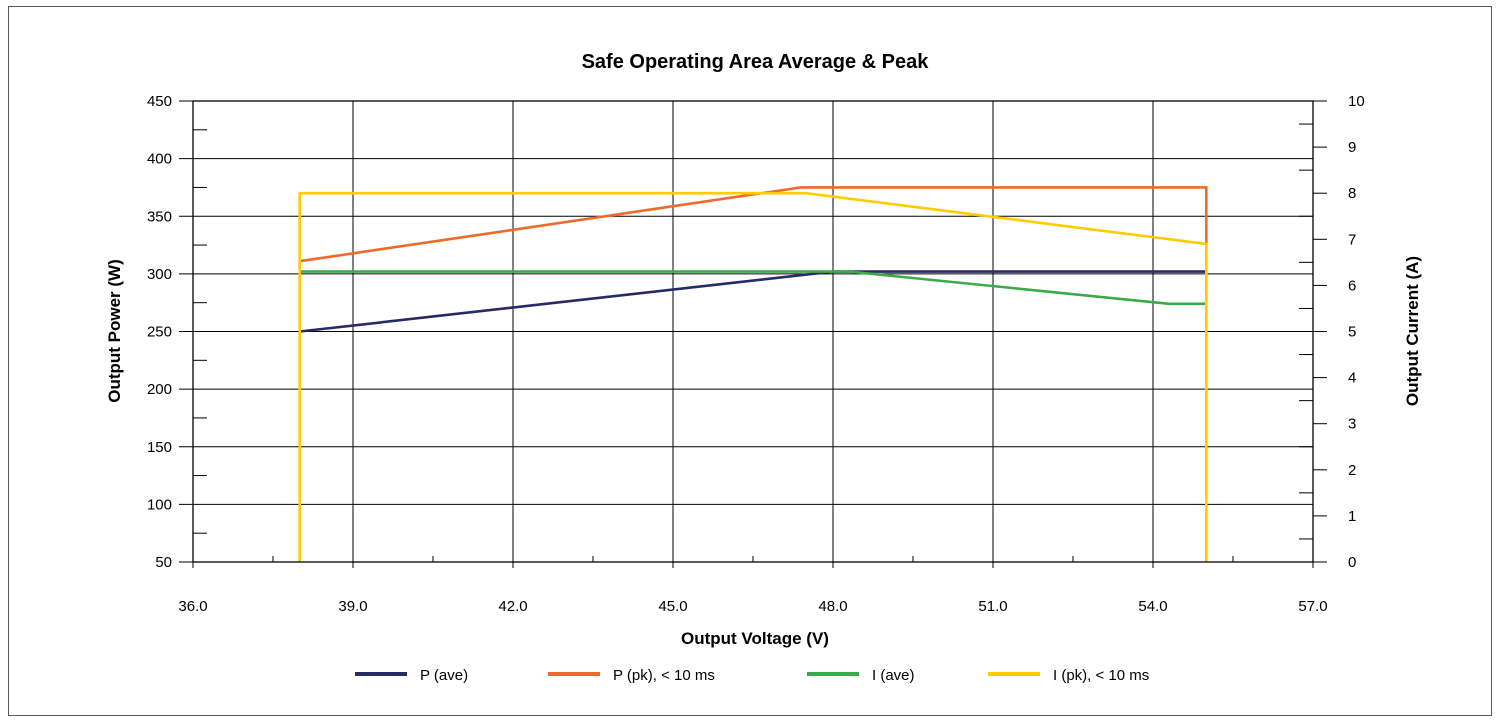  I want to click on y2-tick-label: 7, so click(1352, 239).